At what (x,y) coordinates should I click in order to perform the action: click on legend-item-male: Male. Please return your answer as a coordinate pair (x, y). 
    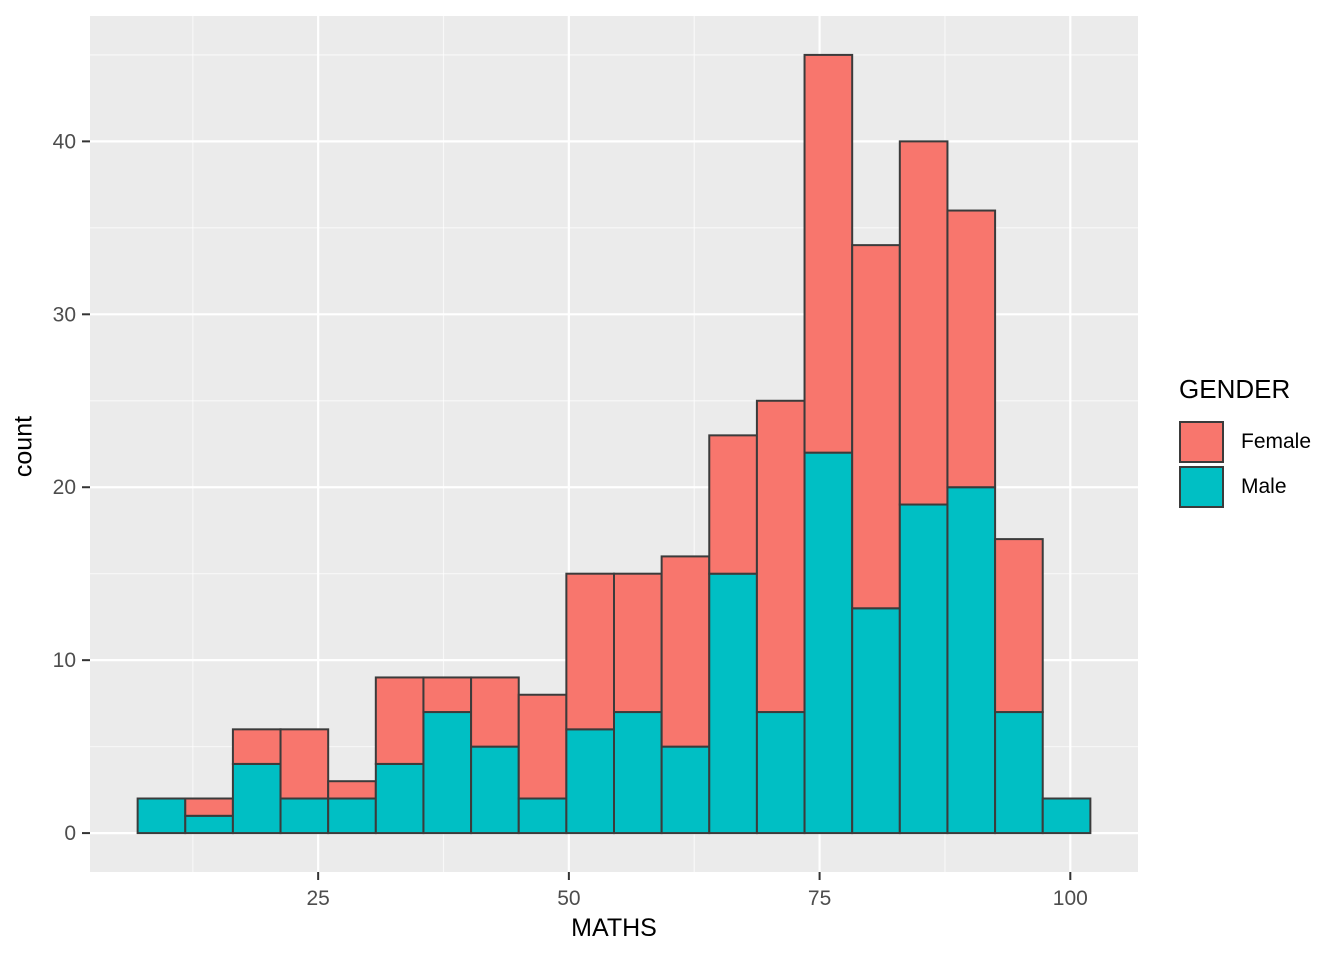
    Looking at the image, I should click on (1245, 487).